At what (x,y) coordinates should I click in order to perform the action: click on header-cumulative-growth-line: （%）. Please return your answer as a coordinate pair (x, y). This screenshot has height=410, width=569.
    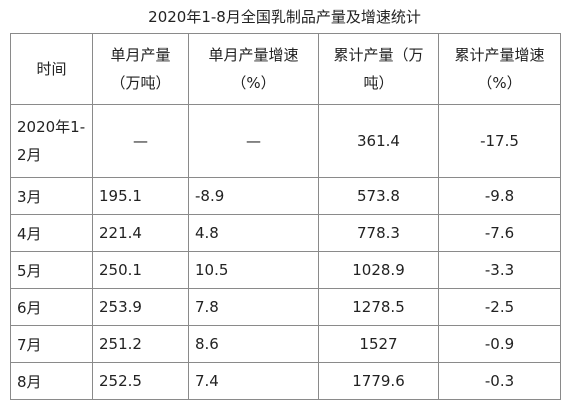
    Looking at the image, I should click on (499, 83).